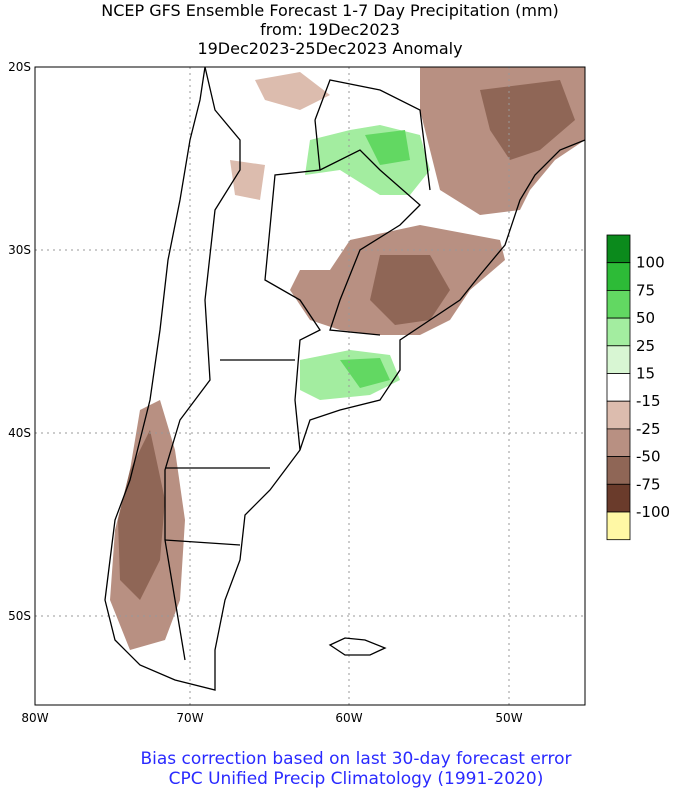 This screenshot has height=792, width=689. What do you see at coordinates (645, 318) in the screenshot?
I see `legend-label: 50` at bounding box center [645, 318].